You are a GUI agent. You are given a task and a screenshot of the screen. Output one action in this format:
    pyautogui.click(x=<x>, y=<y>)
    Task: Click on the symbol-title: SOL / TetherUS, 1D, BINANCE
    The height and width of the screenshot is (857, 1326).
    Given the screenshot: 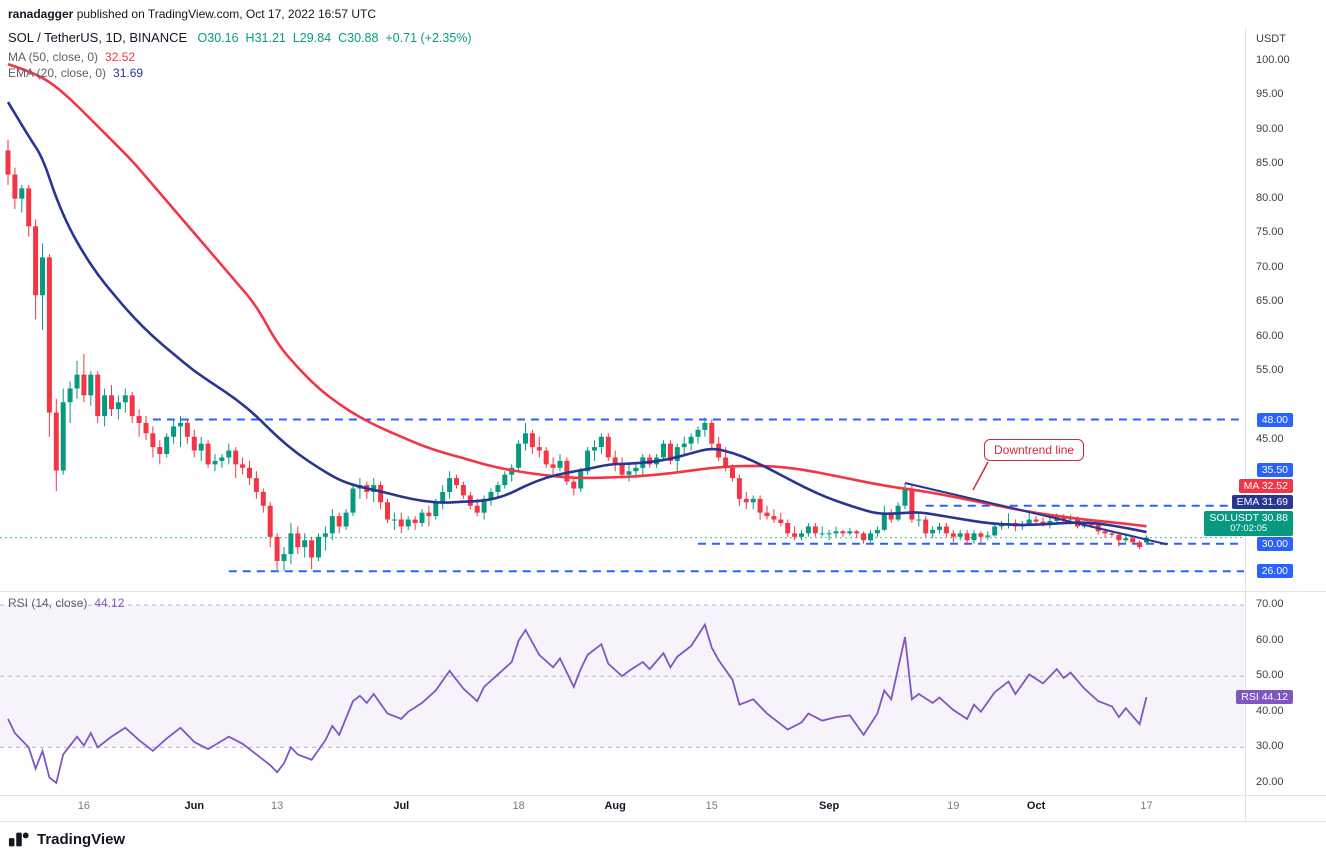 What is the action you would take?
    pyautogui.click(x=98, y=37)
    